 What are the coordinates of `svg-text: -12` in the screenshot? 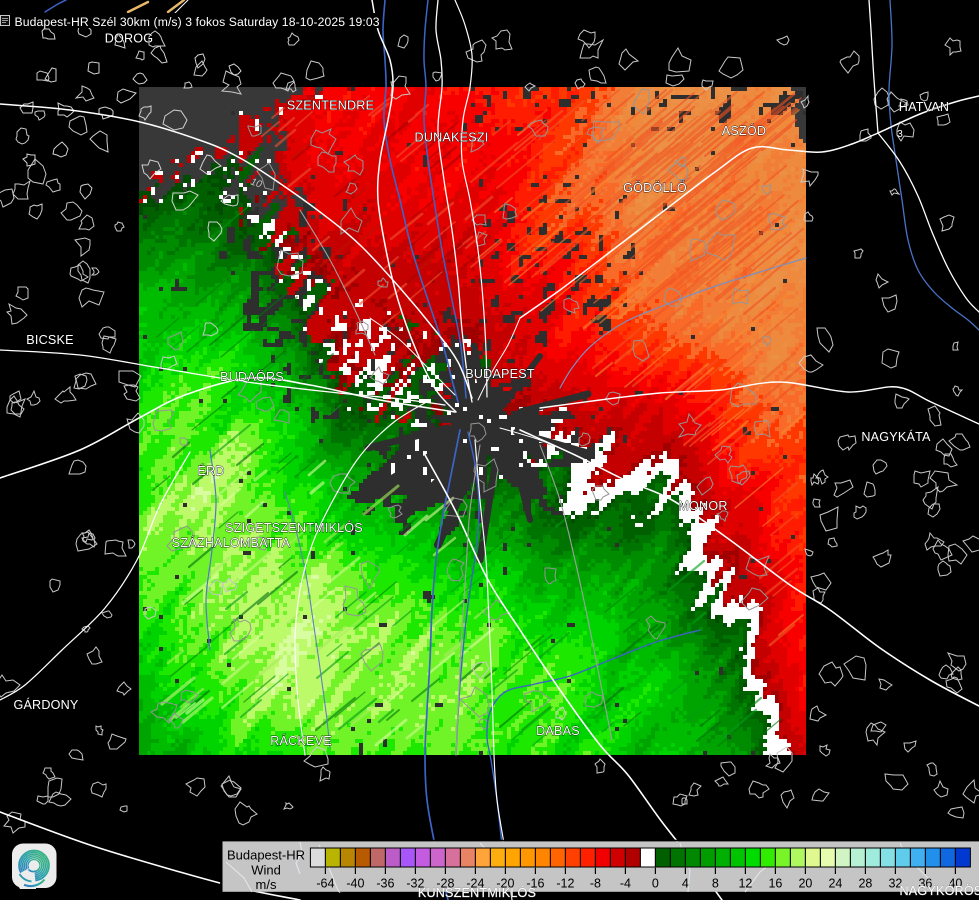 It's located at (565, 884).